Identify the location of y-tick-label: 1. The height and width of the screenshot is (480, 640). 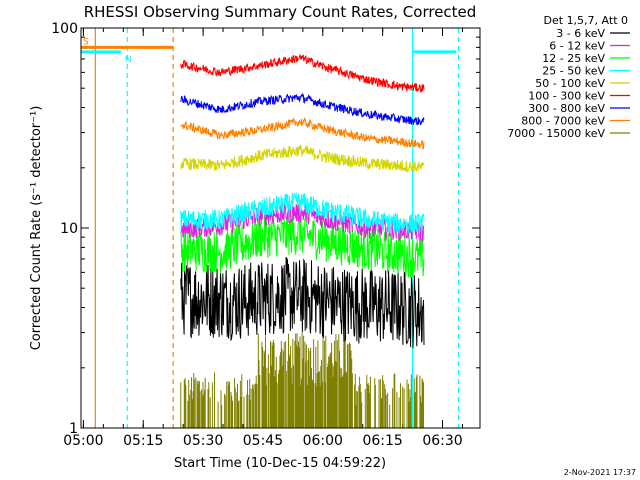
(73, 429).